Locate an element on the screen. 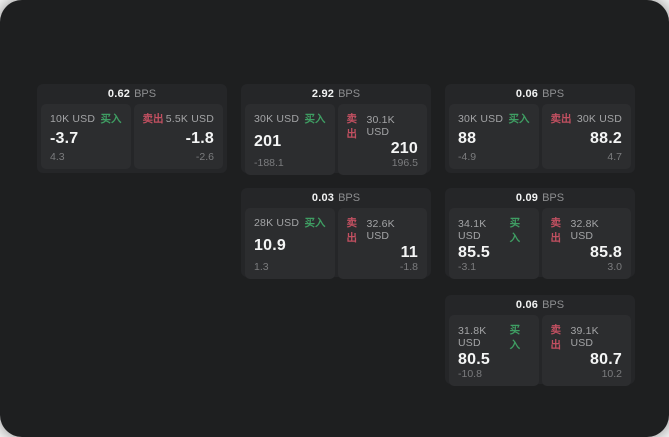 Image resolution: width=669 pixels, height=437 pixels. buy-size-label: 28K USD is located at coordinates (277, 222).